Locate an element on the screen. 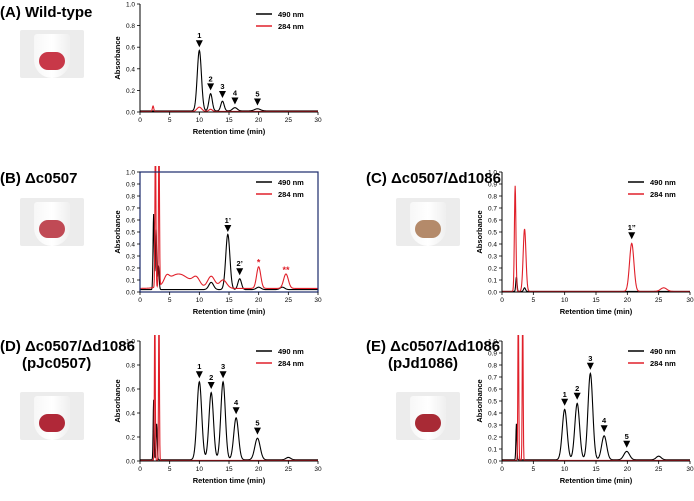 Image resolution: width=694 pixels, height=501 pixels. peak-label: ** is located at coordinates (286, 270).